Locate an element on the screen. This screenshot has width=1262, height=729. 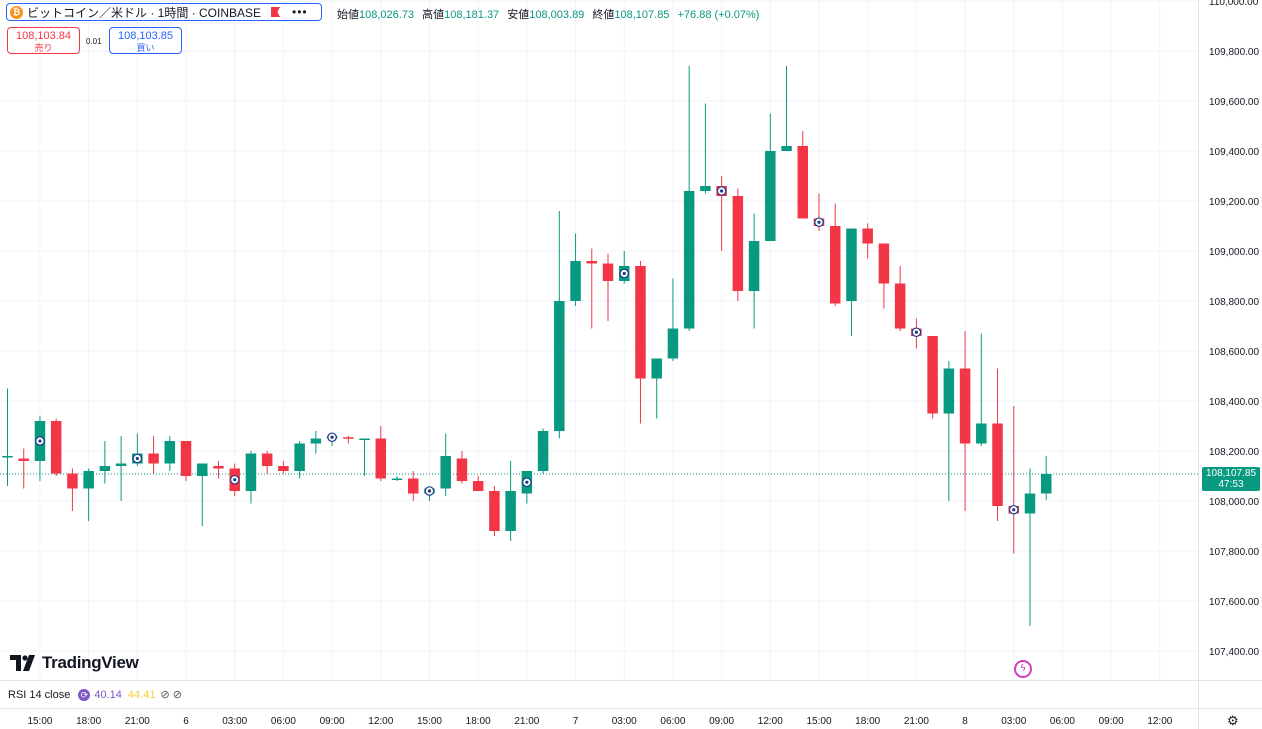
y-tick-label: 109,400.00 is located at coordinates (1234, 152).